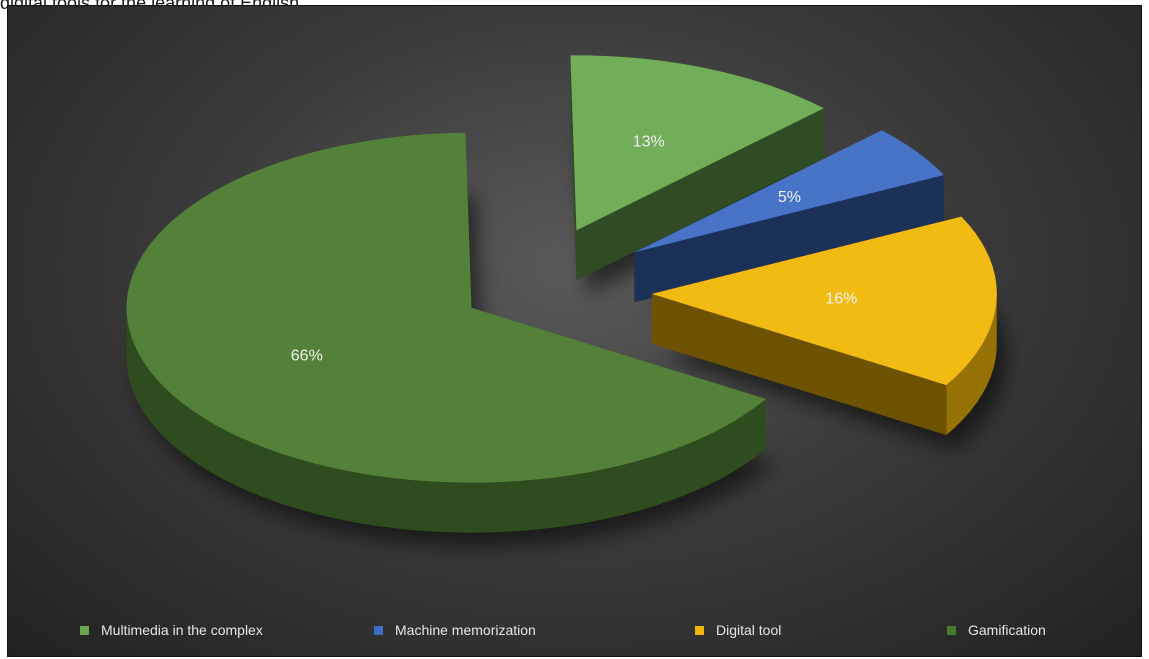 Image resolution: width=1149 pixels, height=659 pixels. Describe the element at coordinates (1007, 630) in the screenshot. I see `legend-label-gamification: Gamification` at that location.